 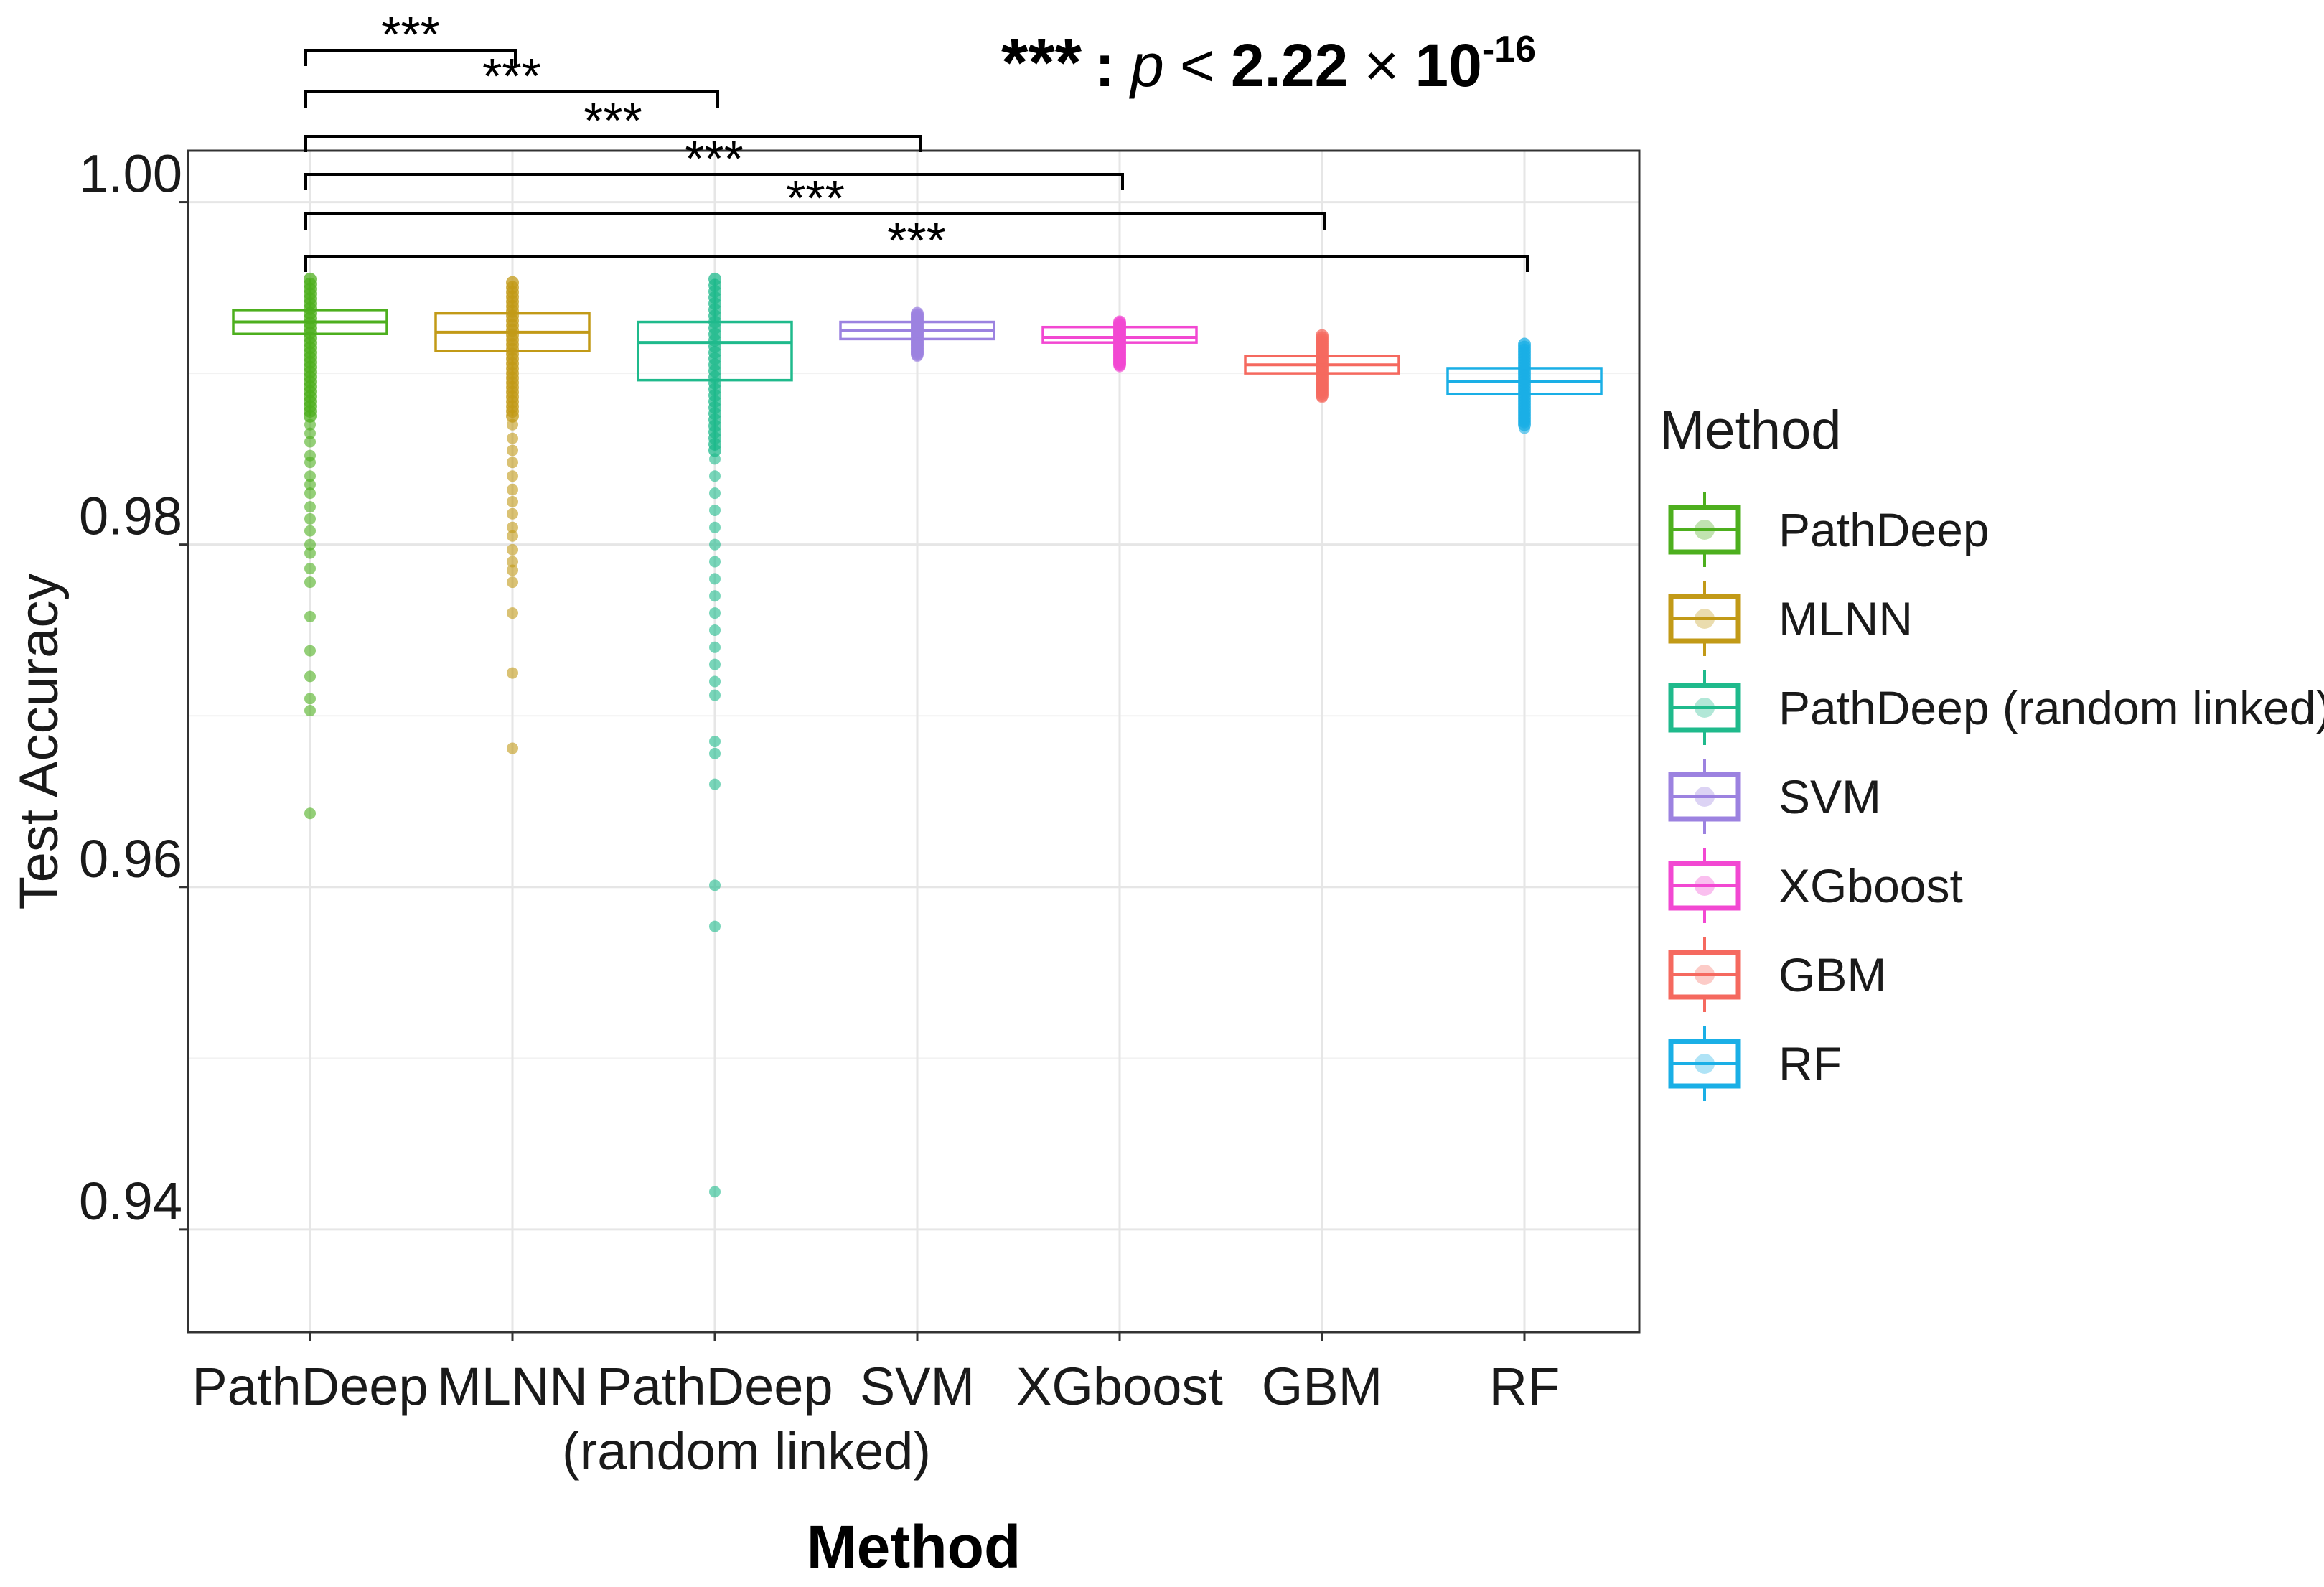 I want to click on x-tick-label: XGboost, so click(x=1119, y=1386).